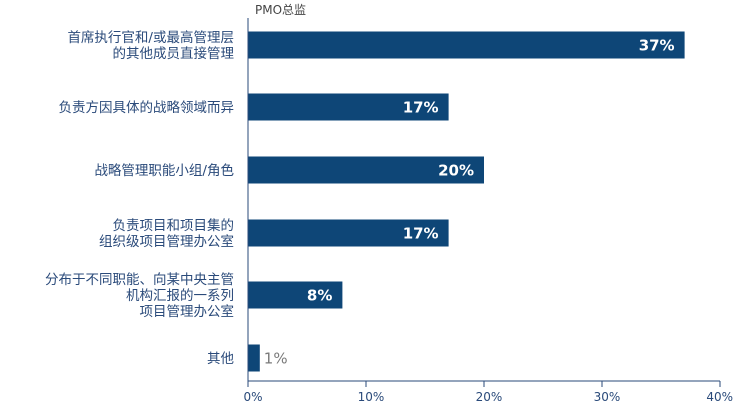  I want to click on category-label-line: 分布于不同职能、向某中央主管, so click(139, 280).